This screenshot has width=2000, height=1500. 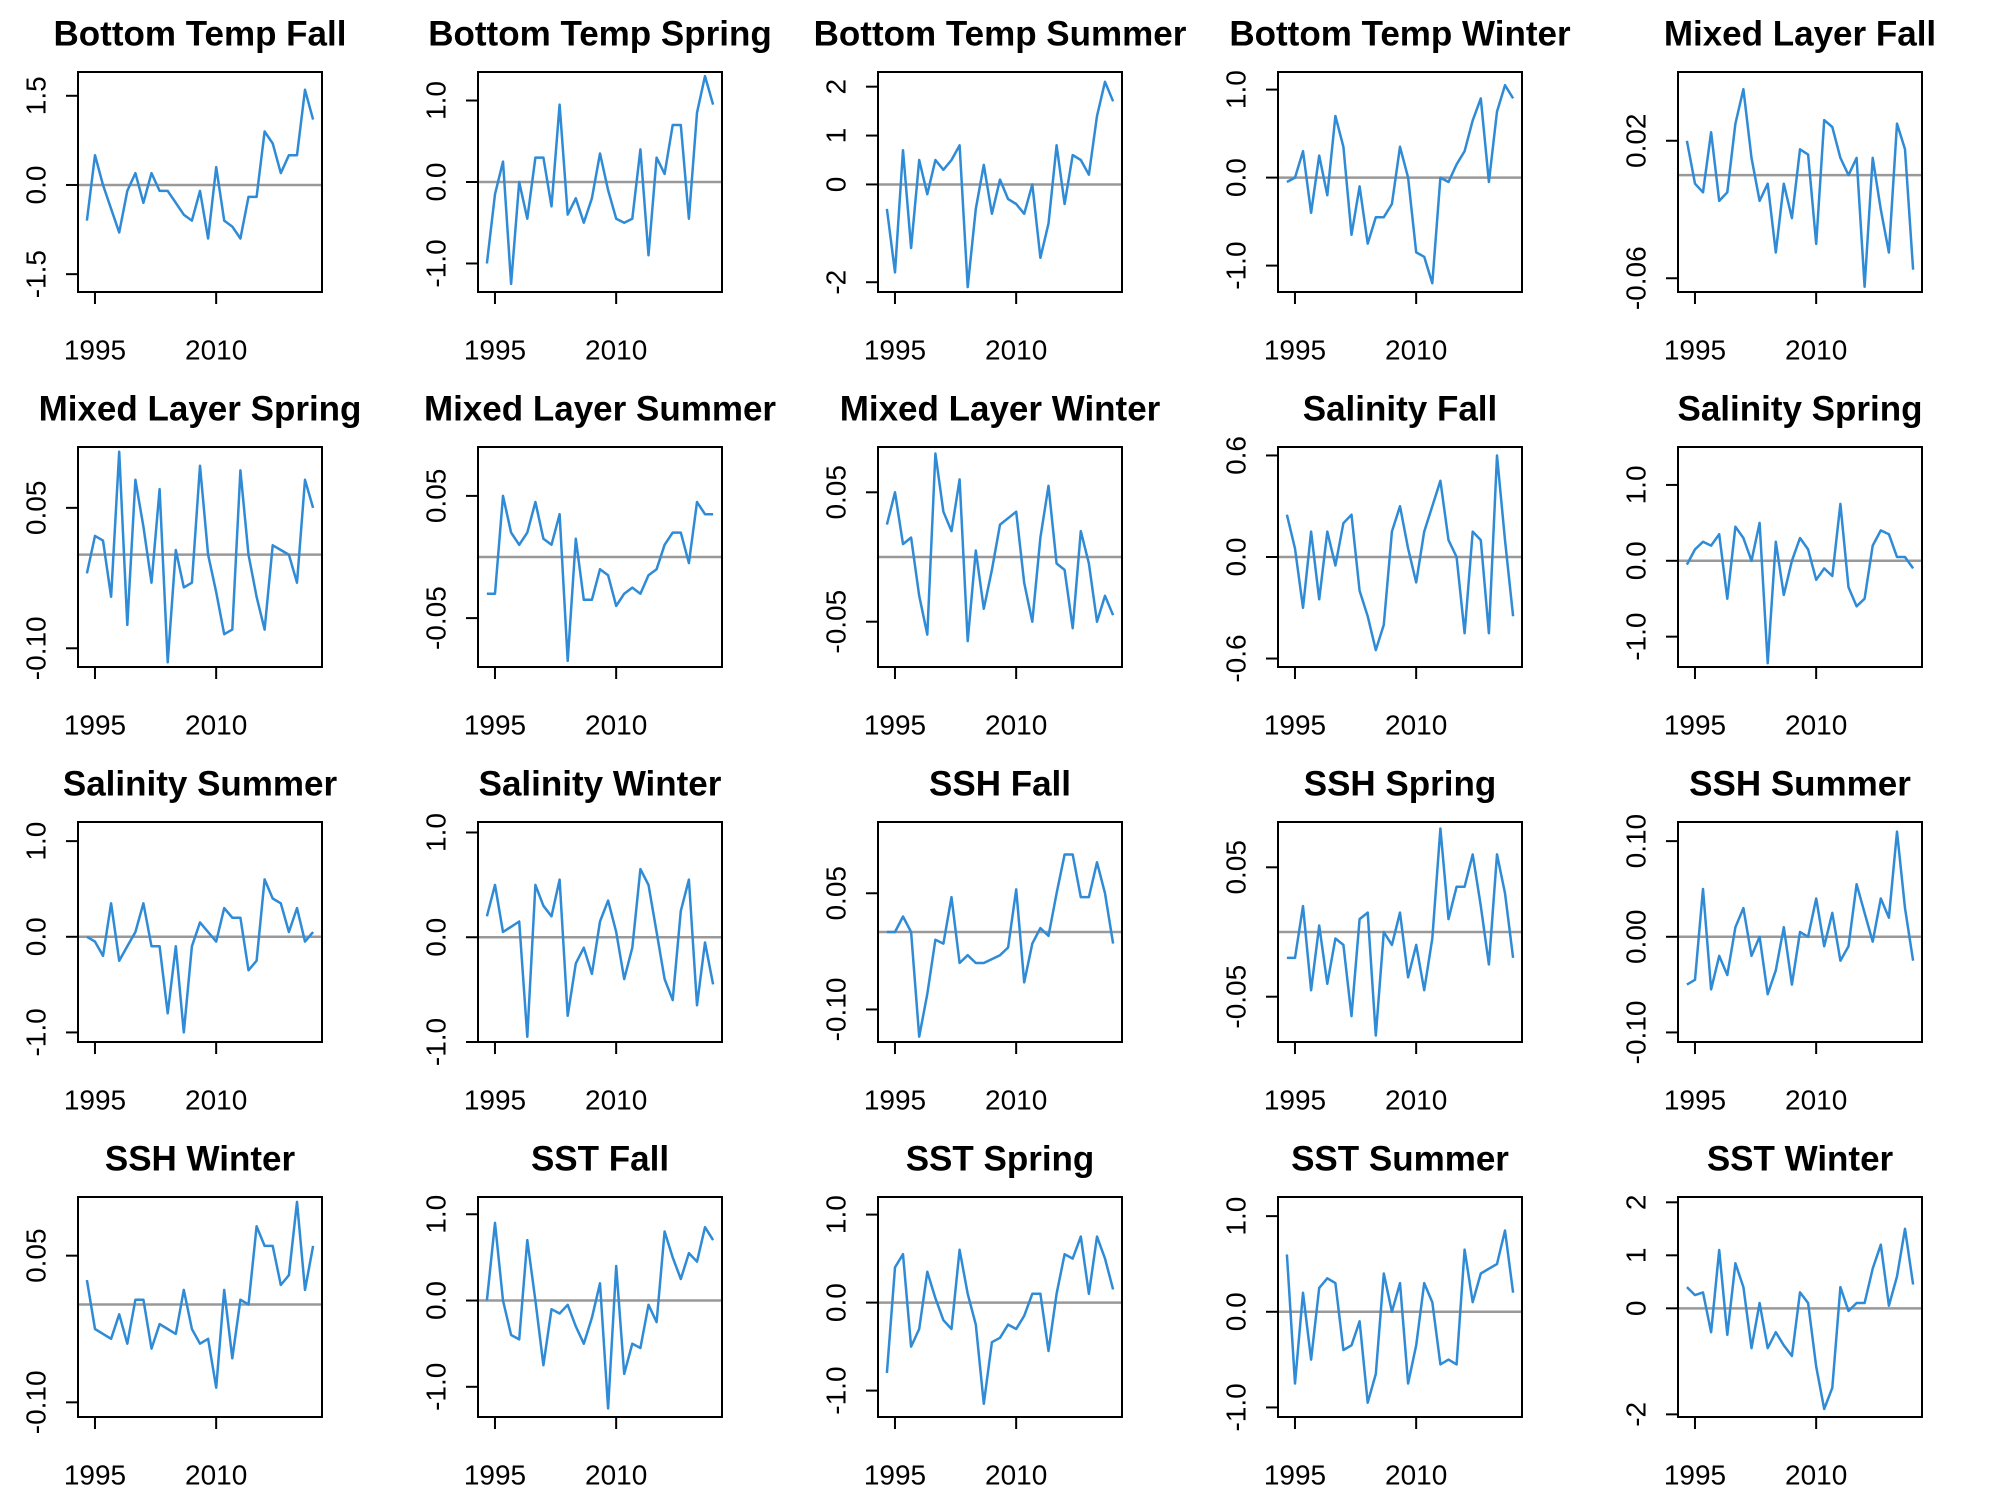 What do you see at coordinates (1000, 408) in the screenshot?
I see `panel-title: Mixed Layer Winter` at bounding box center [1000, 408].